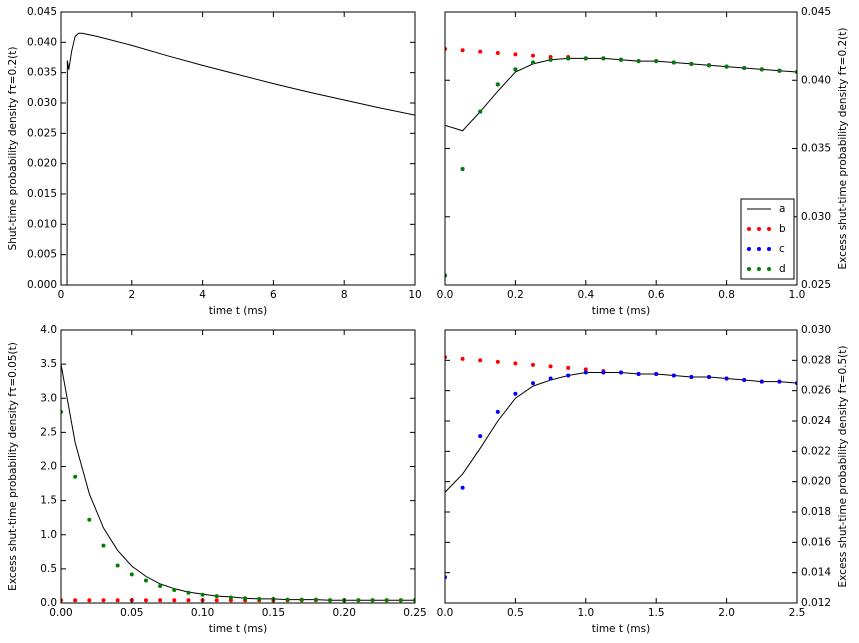 Image resolution: width=859 pixels, height=643 pixels. Describe the element at coordinates (48, 432) in the screenshot. I see `y-tick-label: 2.5` at that location.